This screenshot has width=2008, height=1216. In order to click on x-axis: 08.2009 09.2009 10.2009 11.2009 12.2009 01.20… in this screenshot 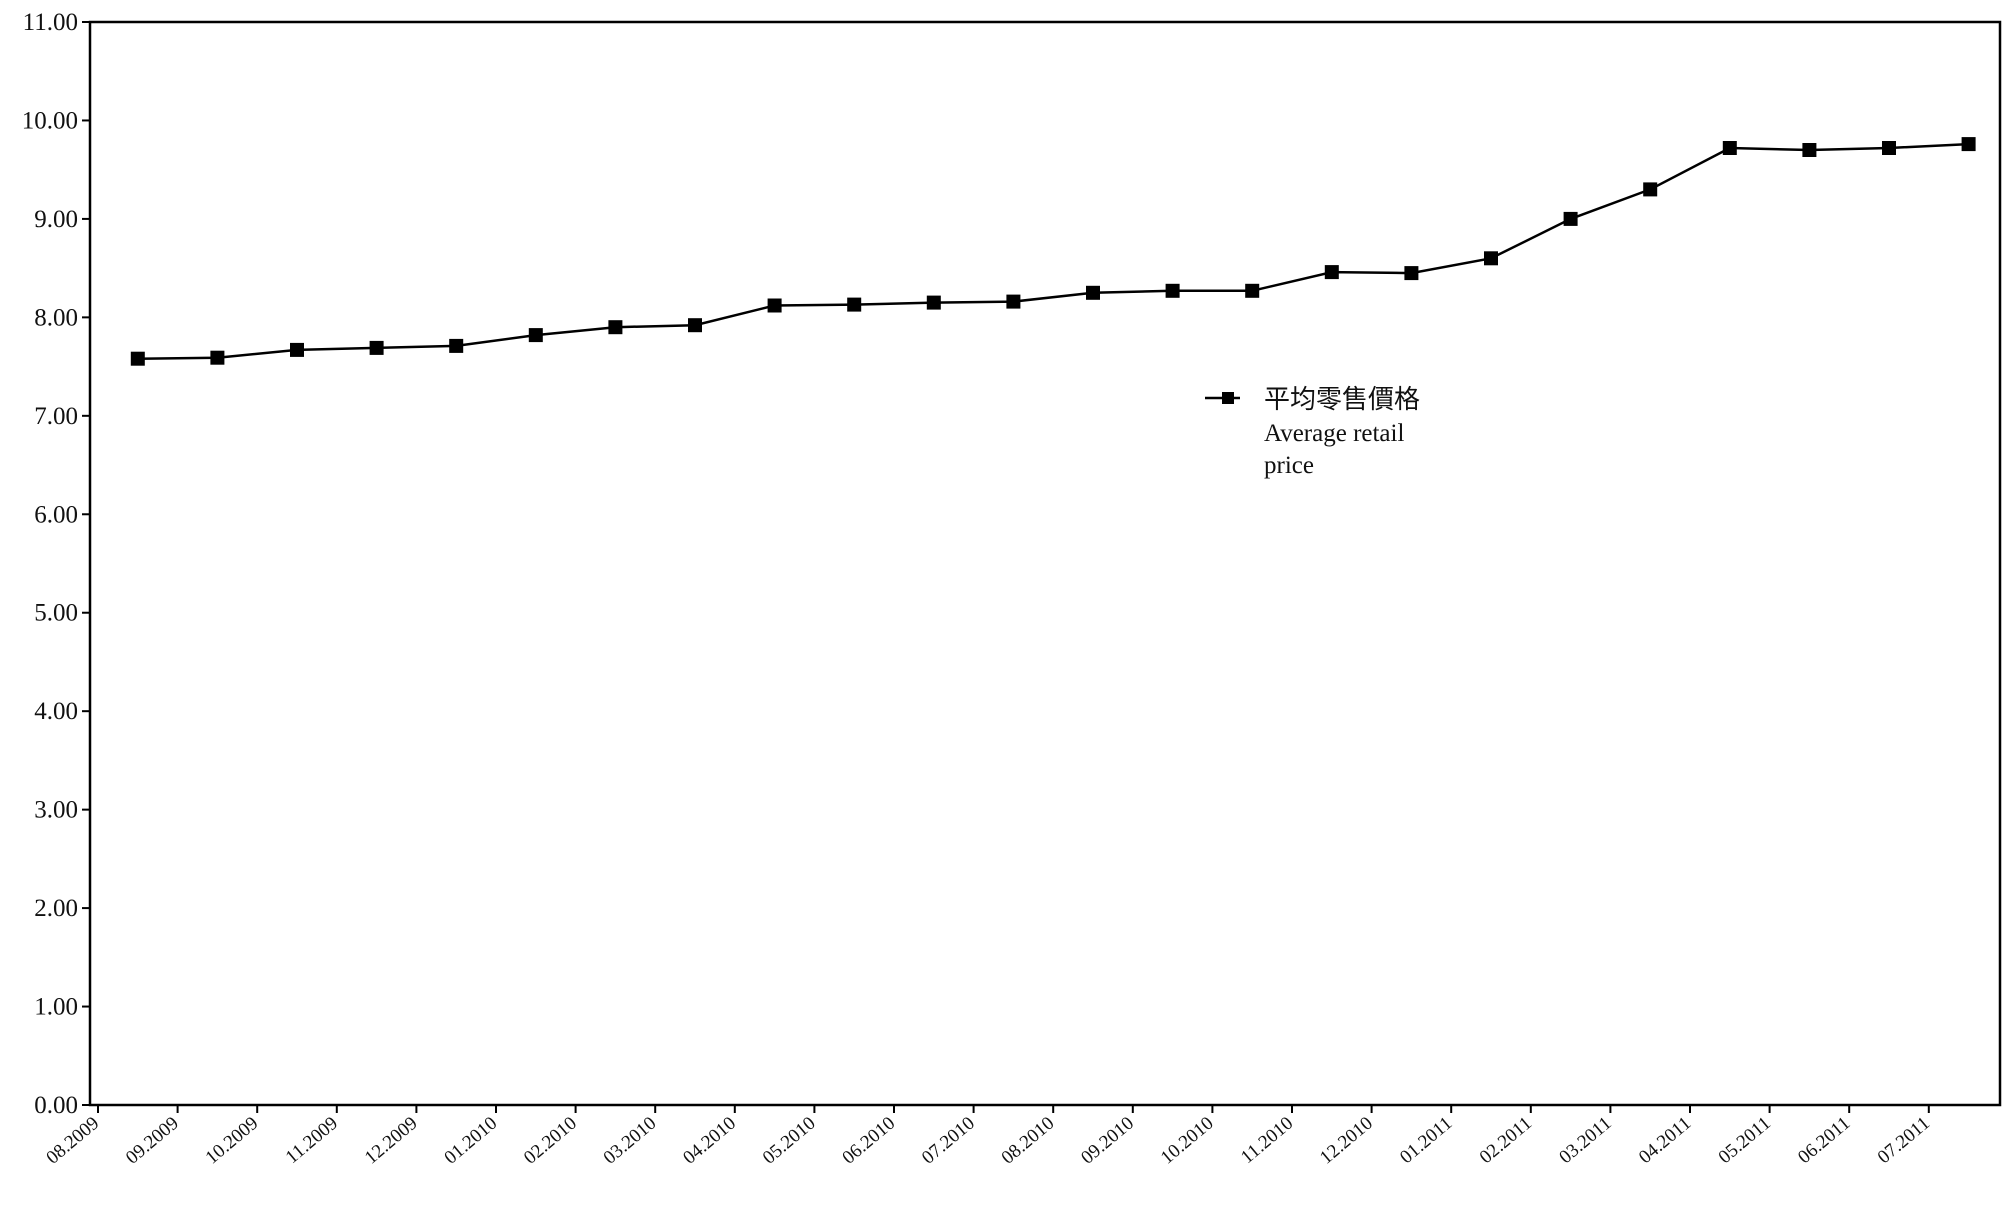, I will do `click(988, 1137)`.